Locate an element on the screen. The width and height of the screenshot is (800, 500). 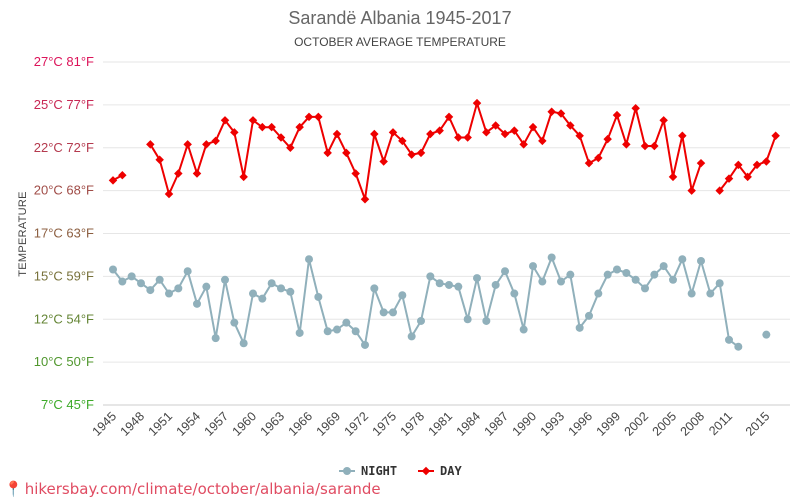
x-tick-label: 1954 is located at coordinates (189, 424).